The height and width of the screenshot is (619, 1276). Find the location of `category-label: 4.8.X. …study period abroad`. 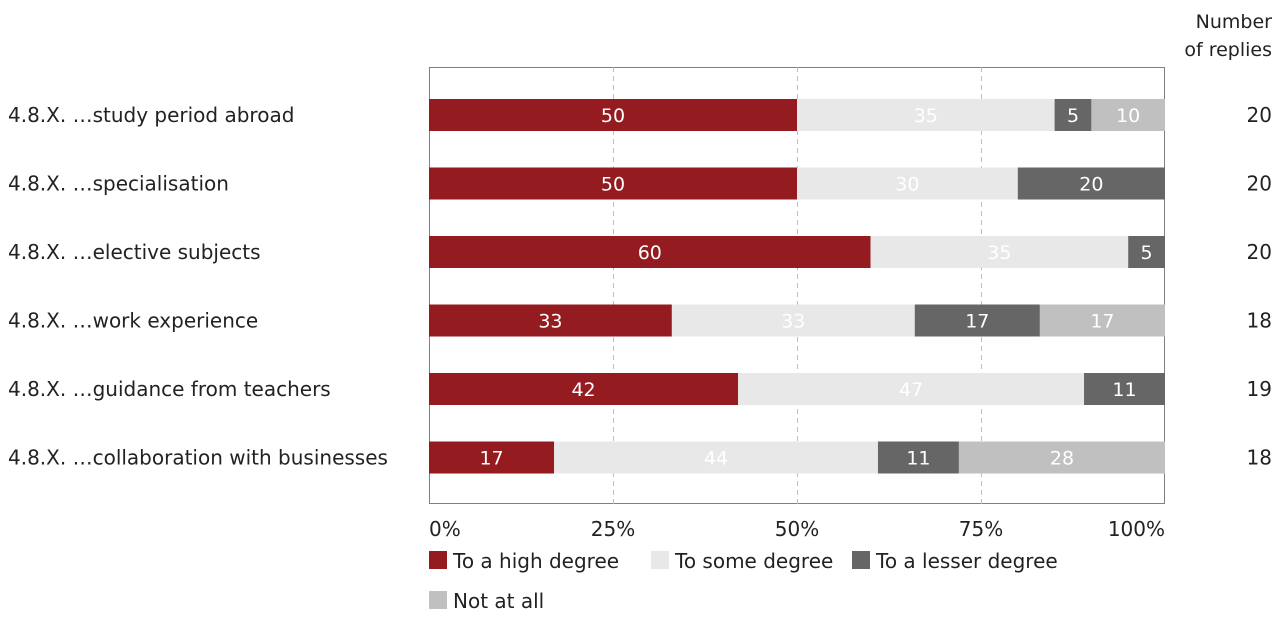

category-label: 4.8.X. …study period abroad is located at coordinates (151, 115).